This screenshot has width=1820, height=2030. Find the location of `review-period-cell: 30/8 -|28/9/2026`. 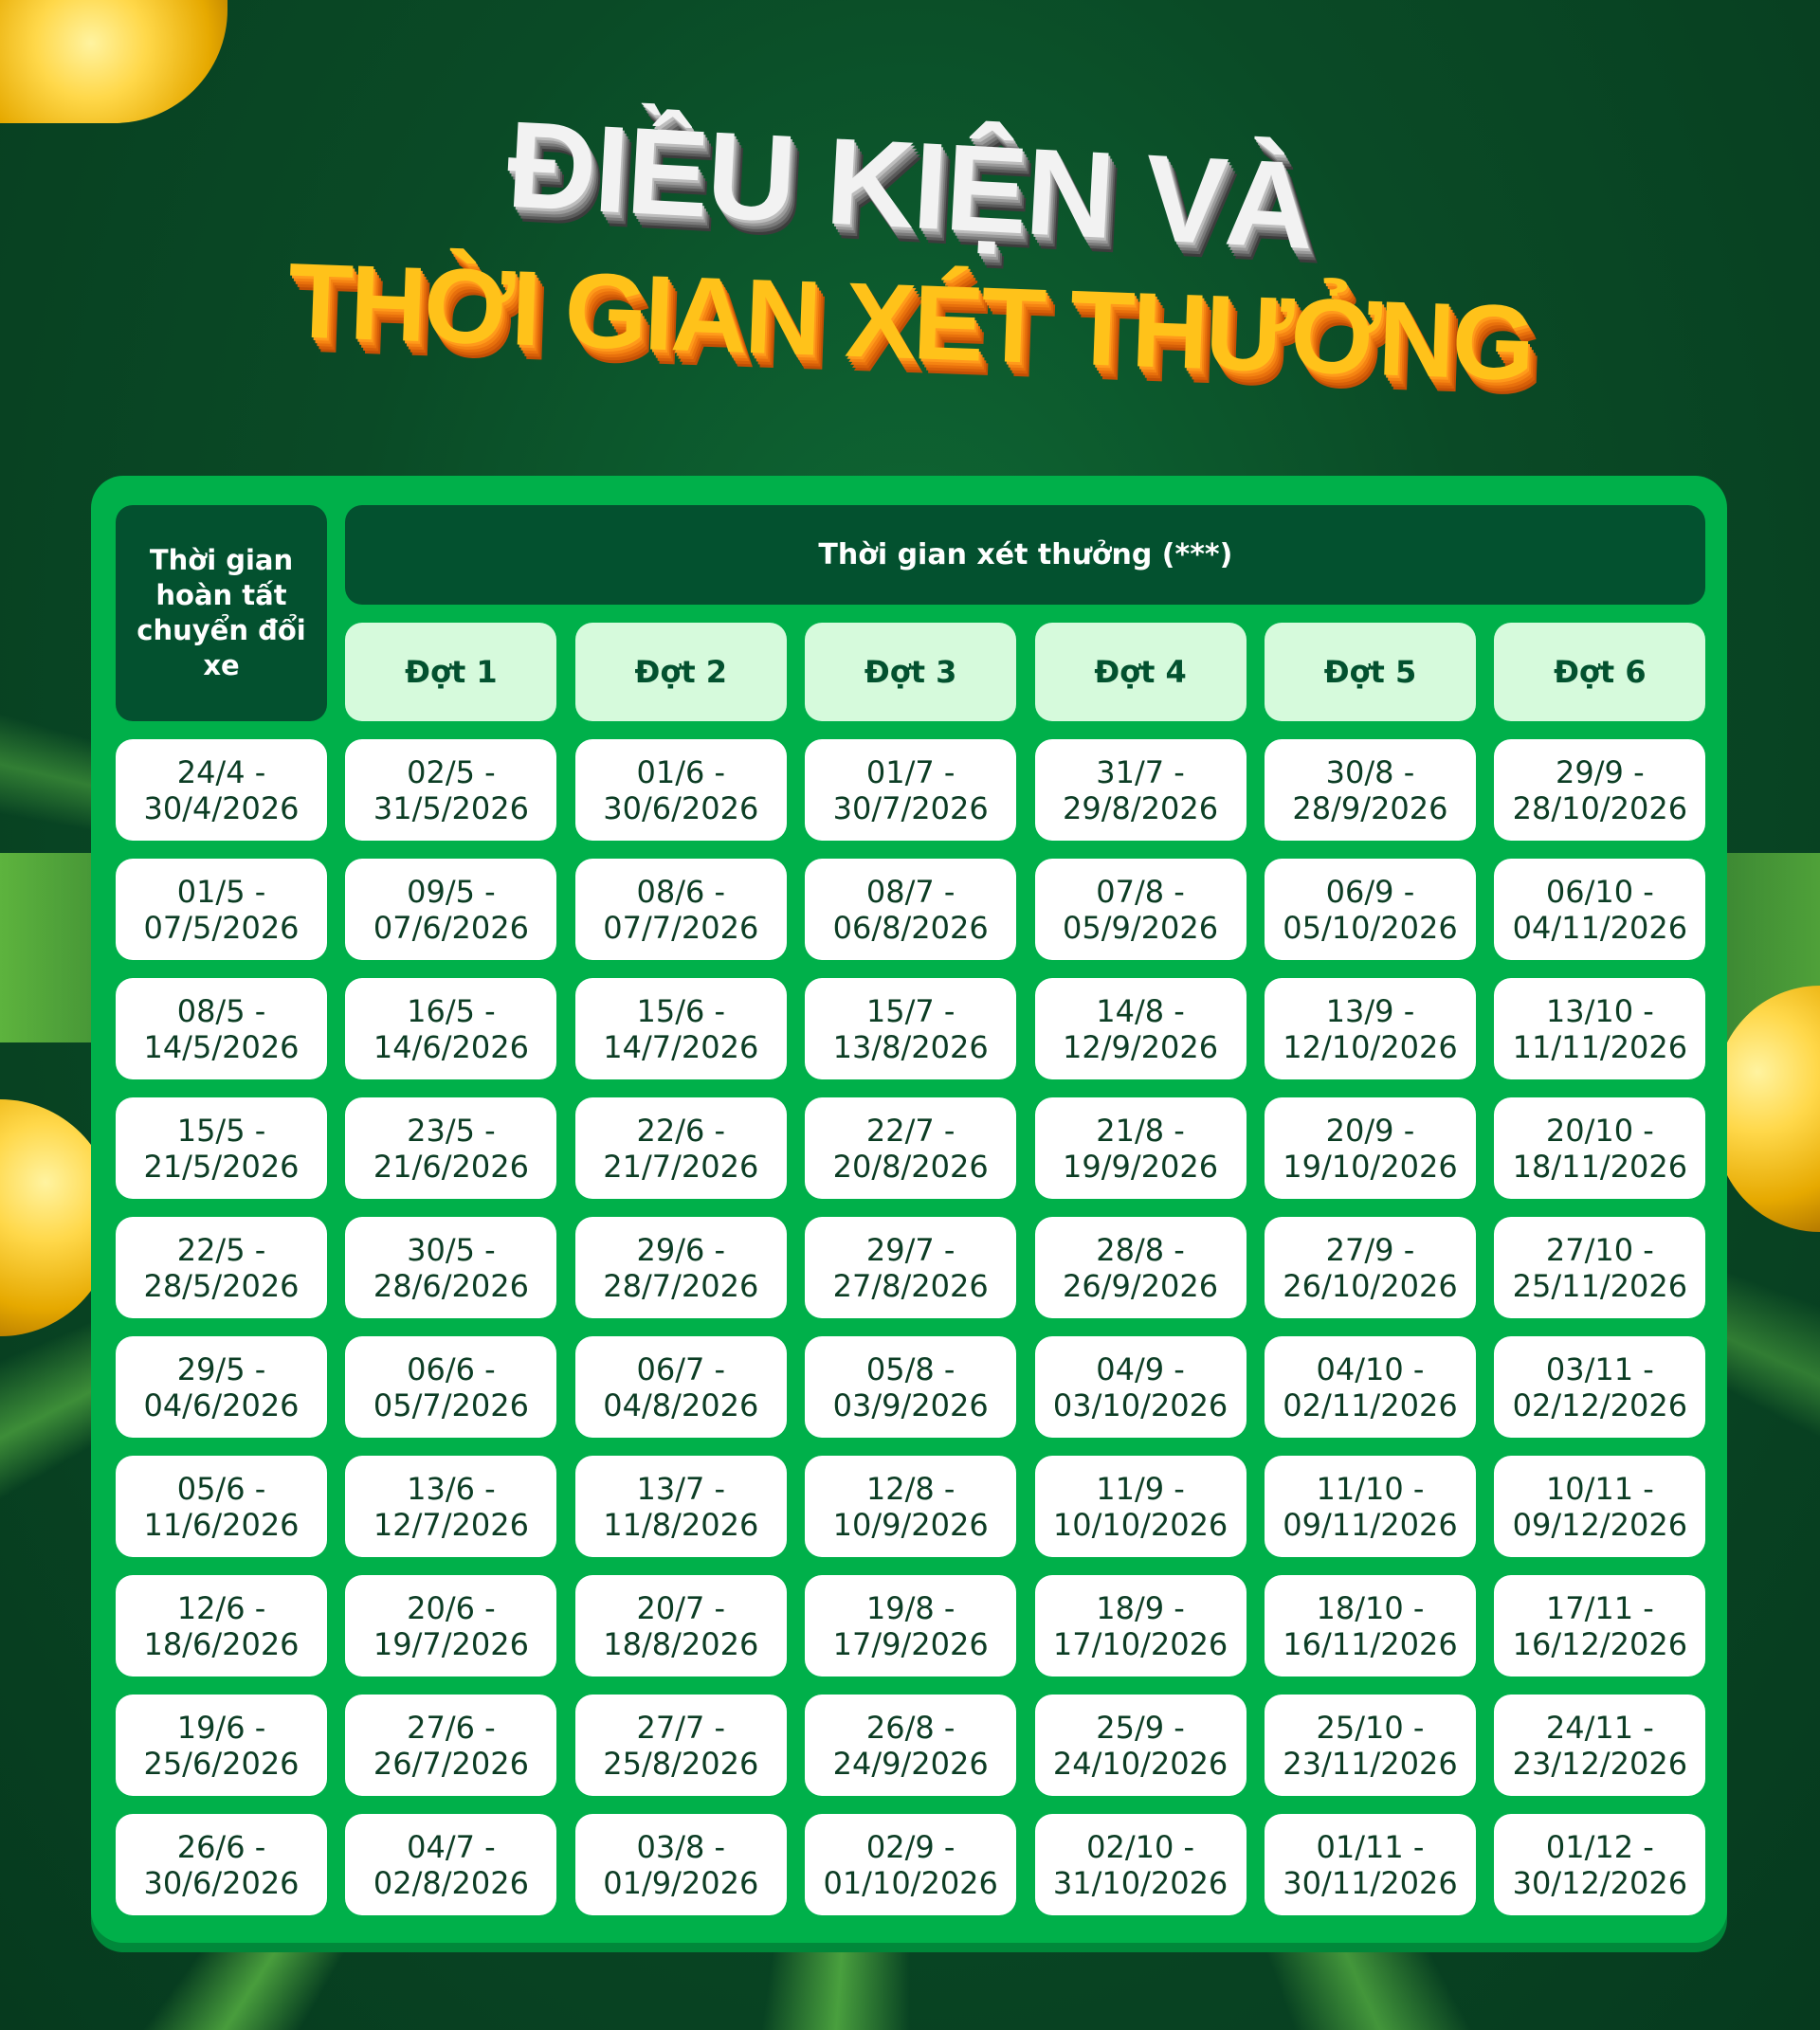

review-period-cell: 30/8 -|28/9/2026 is located at coordinates (1370, 790).